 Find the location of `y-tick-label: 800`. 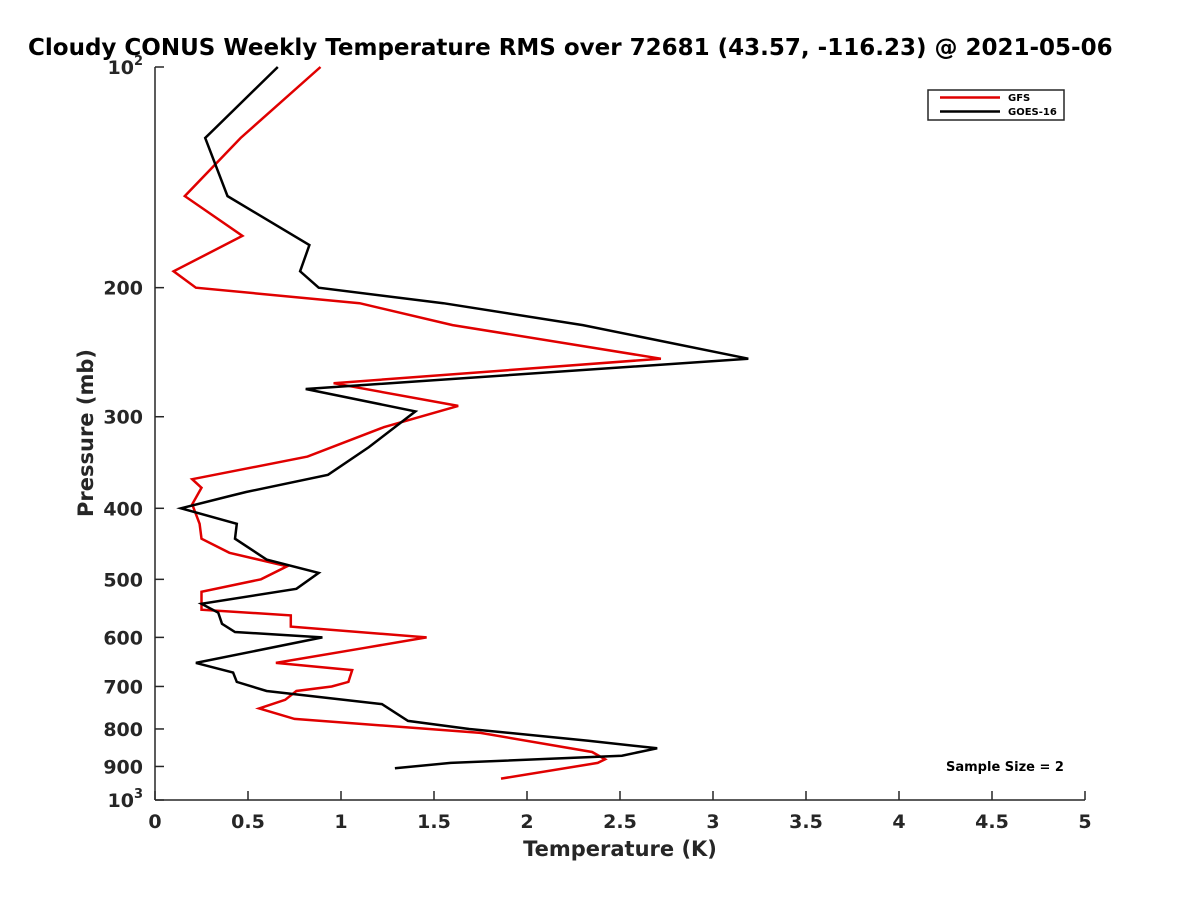

y-tick-label: 800 is located at coordinates (123, 730).